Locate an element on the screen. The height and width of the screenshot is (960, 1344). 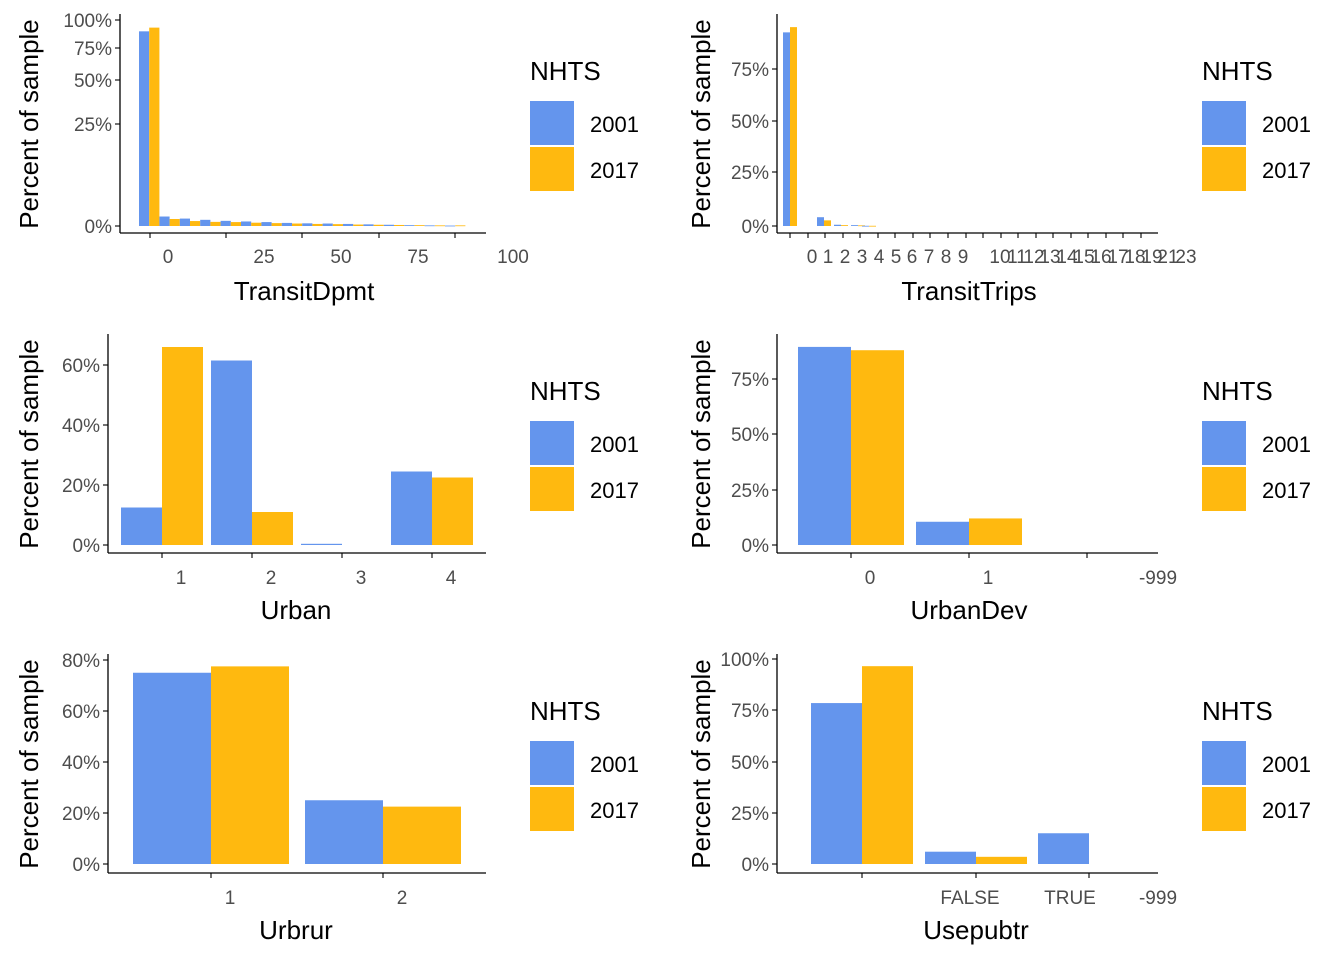
x-tick-label: 21 is located at coordinates (1167, 257).